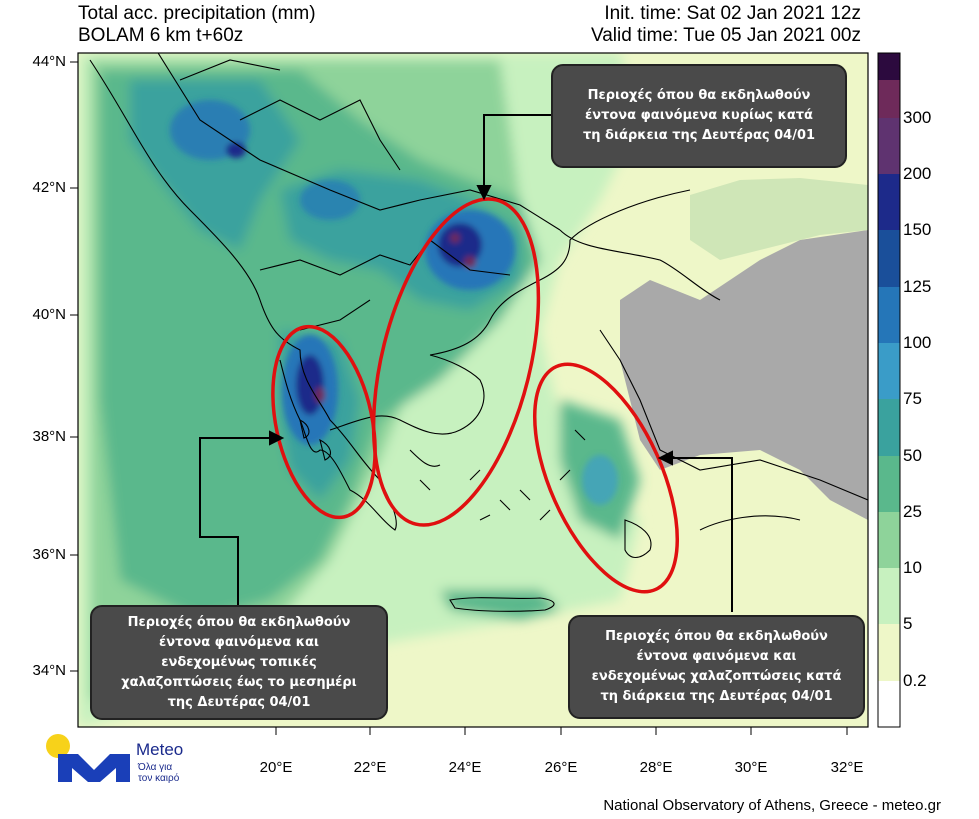 The image size is (979, 819). What do you see at coordinates (49, 61) in the screenshot?
I see `lat-tick-44: 44°N` at bounding box center [49, 61].